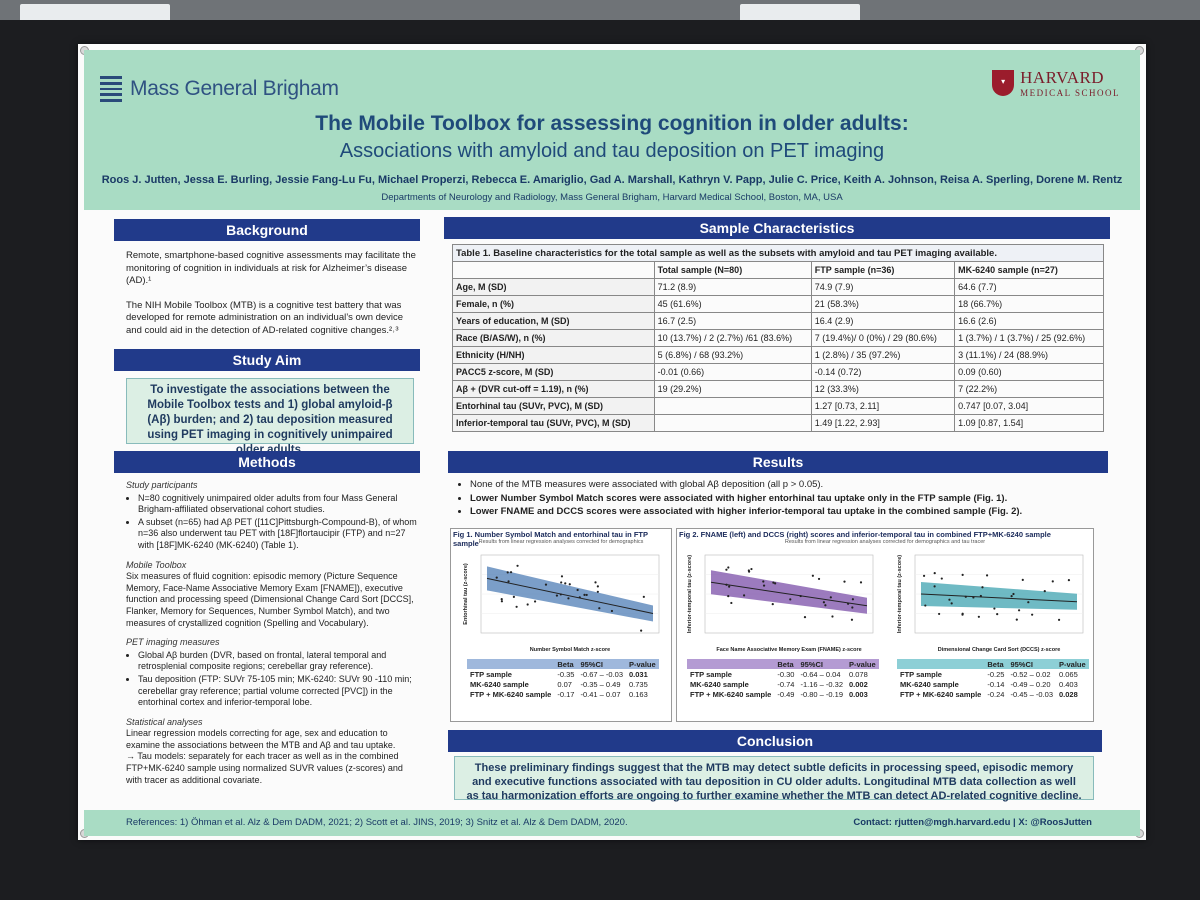 This screenshot has width=1200, height=900. Describe the element at coordinates (1056, 83) in the screenshot. I see `harvard-logo: ▾ HARVARD MEDICAL SCHOOL` at that location.